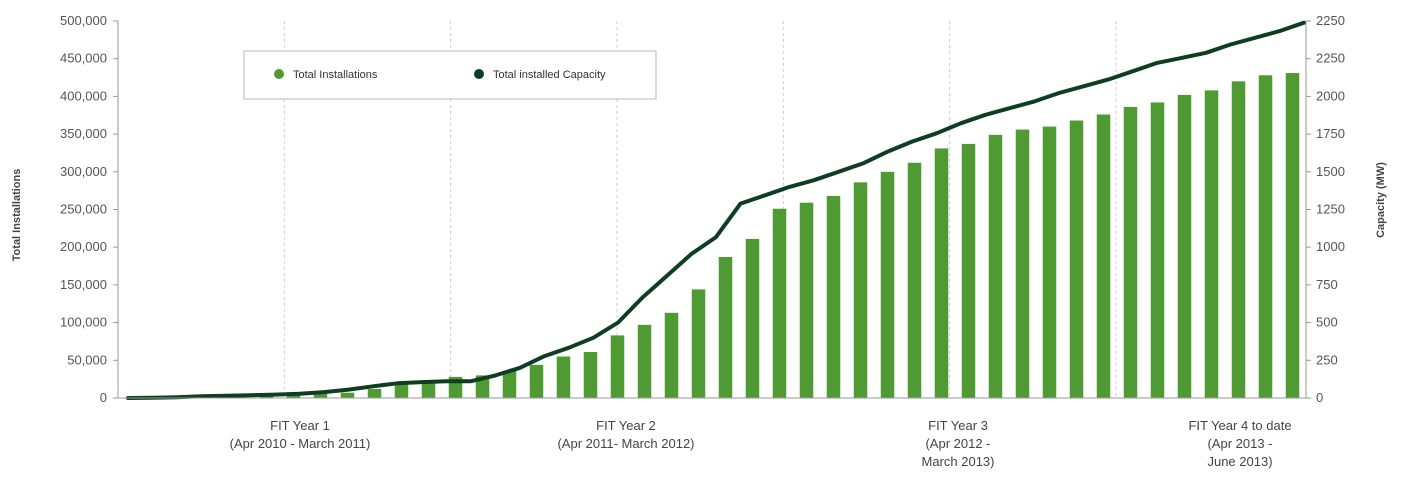 This screenshot has width=1401, height=479. Describe the element at coordinates (479, 74) in the screenshot. I see `legend-capacity-marker` at that location.